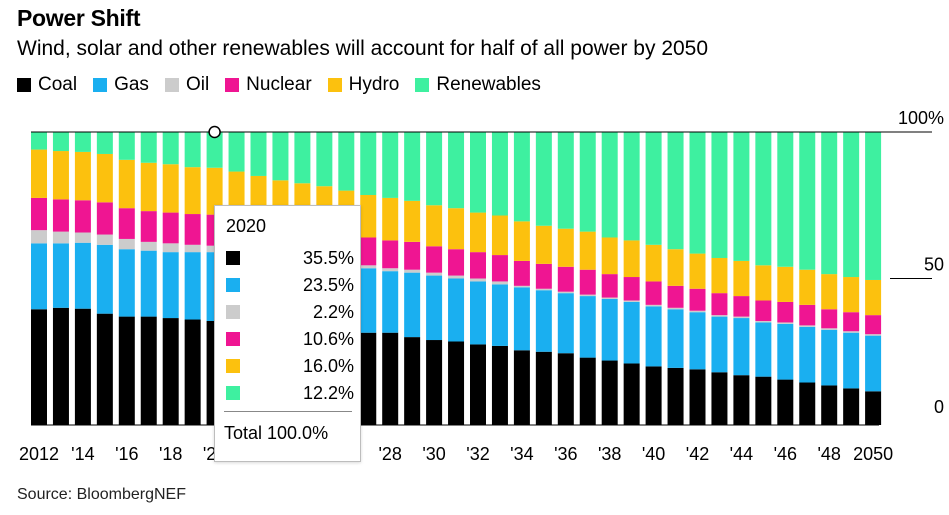 The height and width of the screenshot is (515, 949). I want to click on bar-coal-2037, so click(587, 391).